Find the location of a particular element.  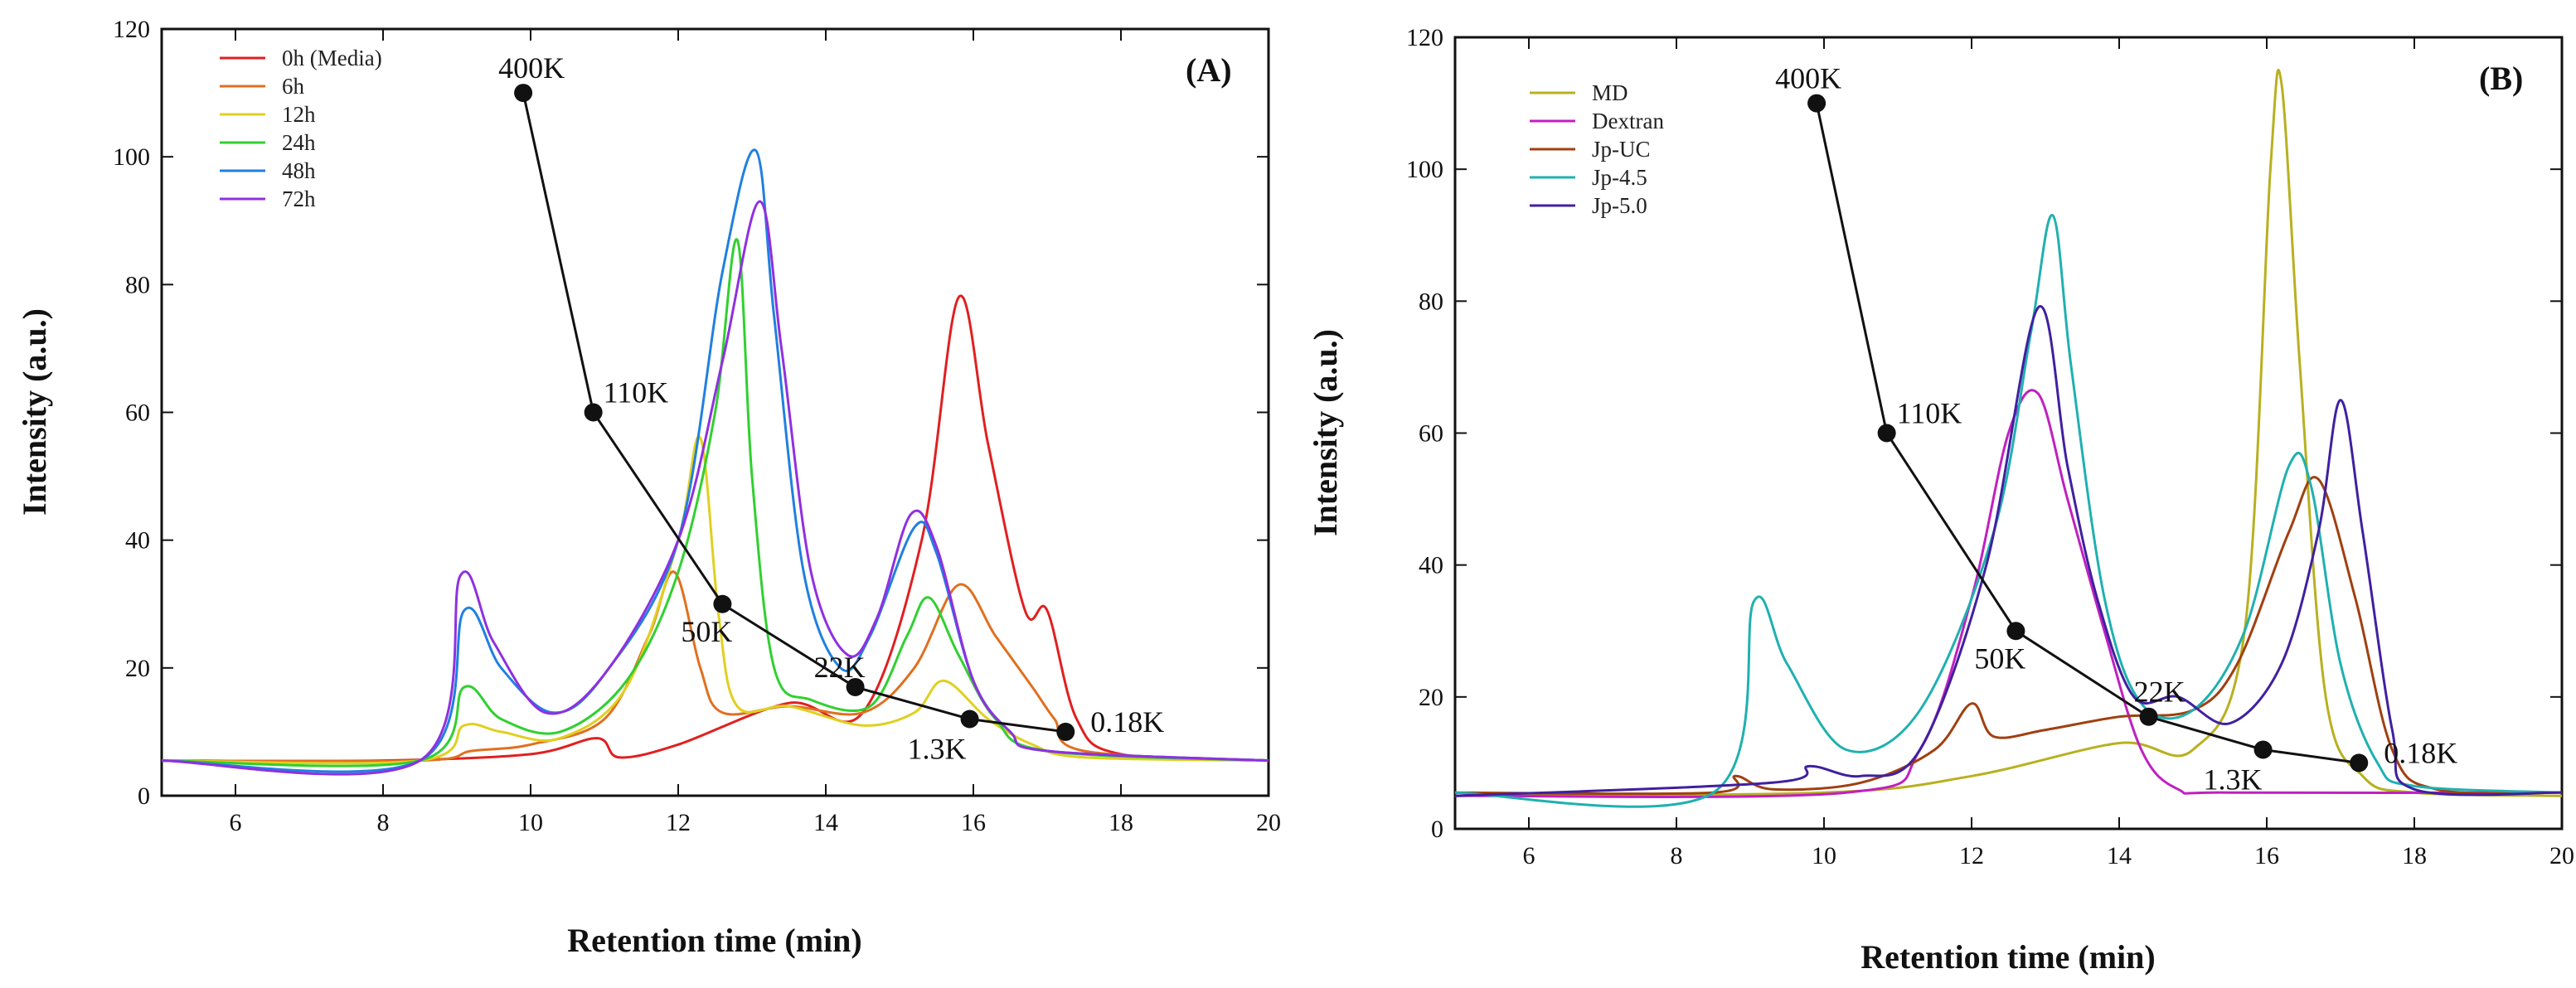

panel-label: (A) is located at coordinates (1209, 70).